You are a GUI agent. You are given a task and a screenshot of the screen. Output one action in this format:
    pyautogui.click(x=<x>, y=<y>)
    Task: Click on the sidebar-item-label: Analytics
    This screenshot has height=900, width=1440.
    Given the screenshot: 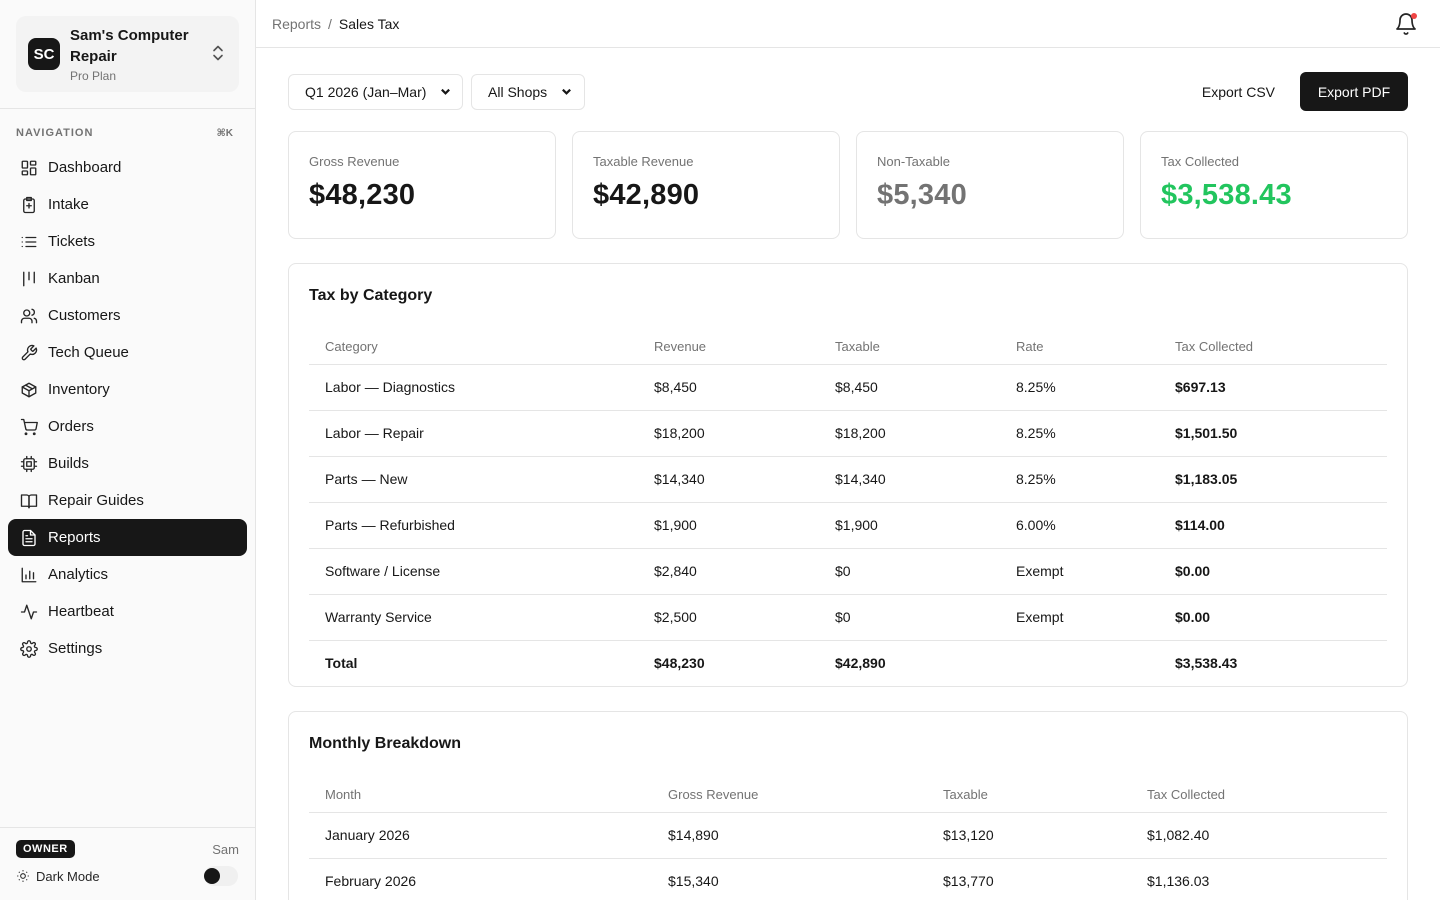 What is the action you would take?
    pyautogui.click(x=78, y=574)
    